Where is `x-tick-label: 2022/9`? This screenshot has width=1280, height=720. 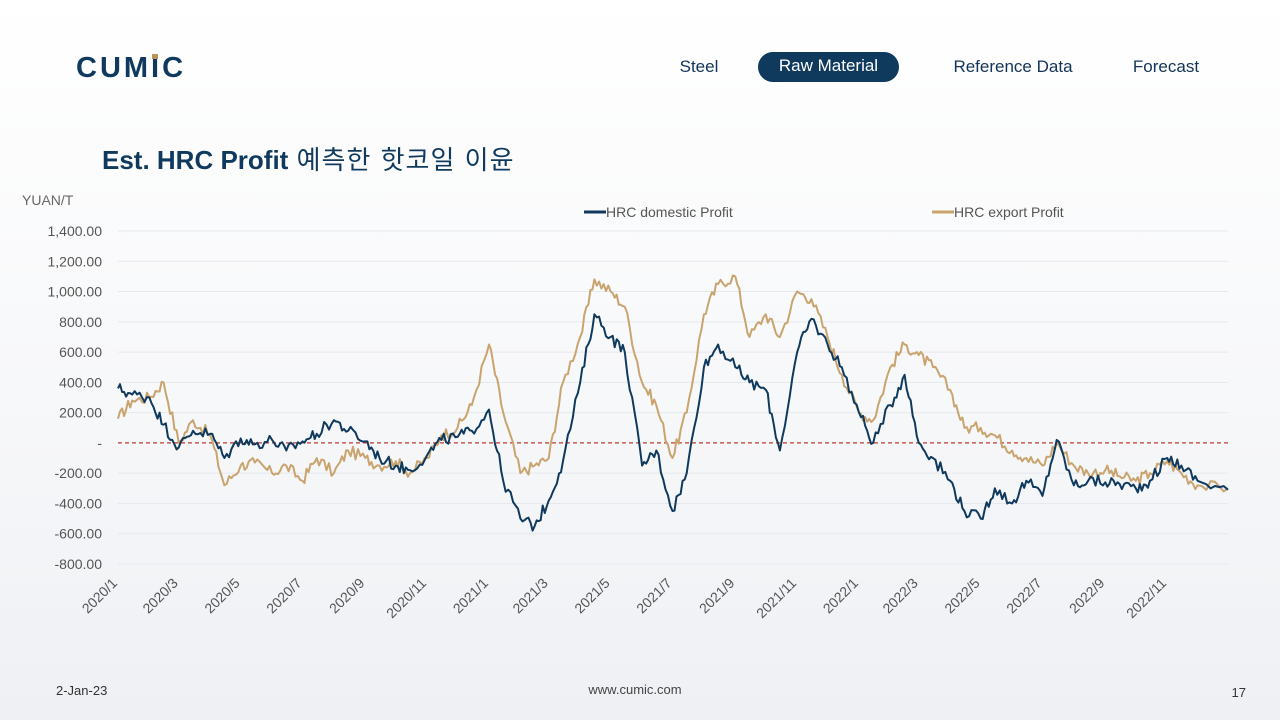
x-tick-label: 2022/9 is located at coordinates (1087, 596).